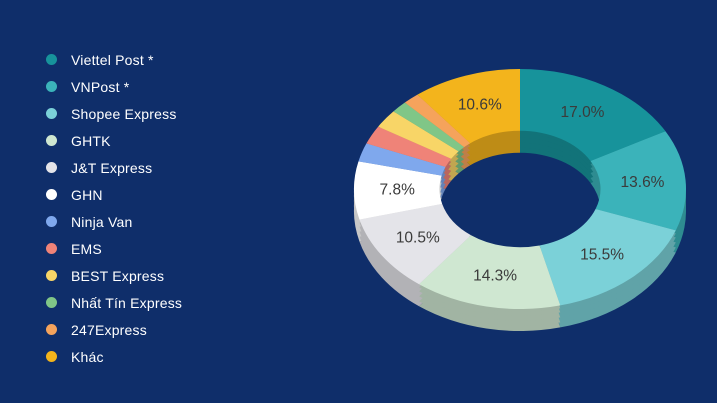  I want to click on legend-item-label: J&T Express, so click(112, 167).